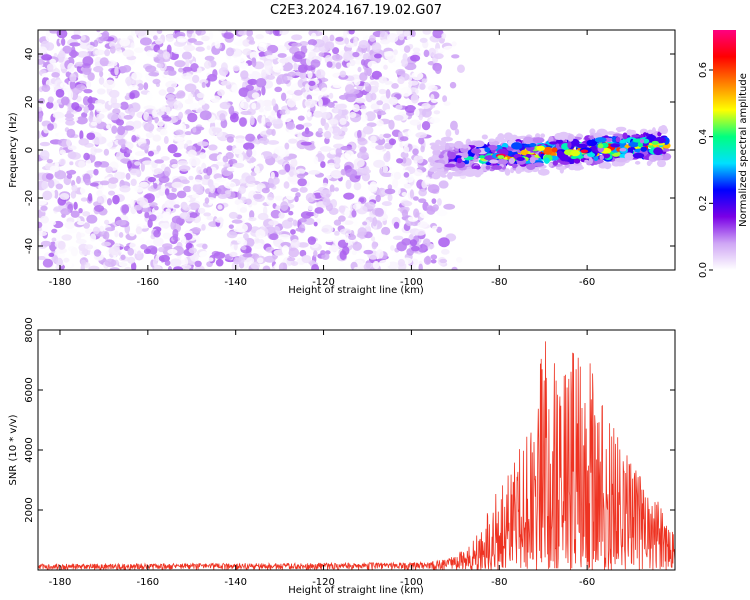  What do you see at coordinates (323, 582) in the screenshot?
I see `x-tick-label: -120` at bounding box center [323, 582].